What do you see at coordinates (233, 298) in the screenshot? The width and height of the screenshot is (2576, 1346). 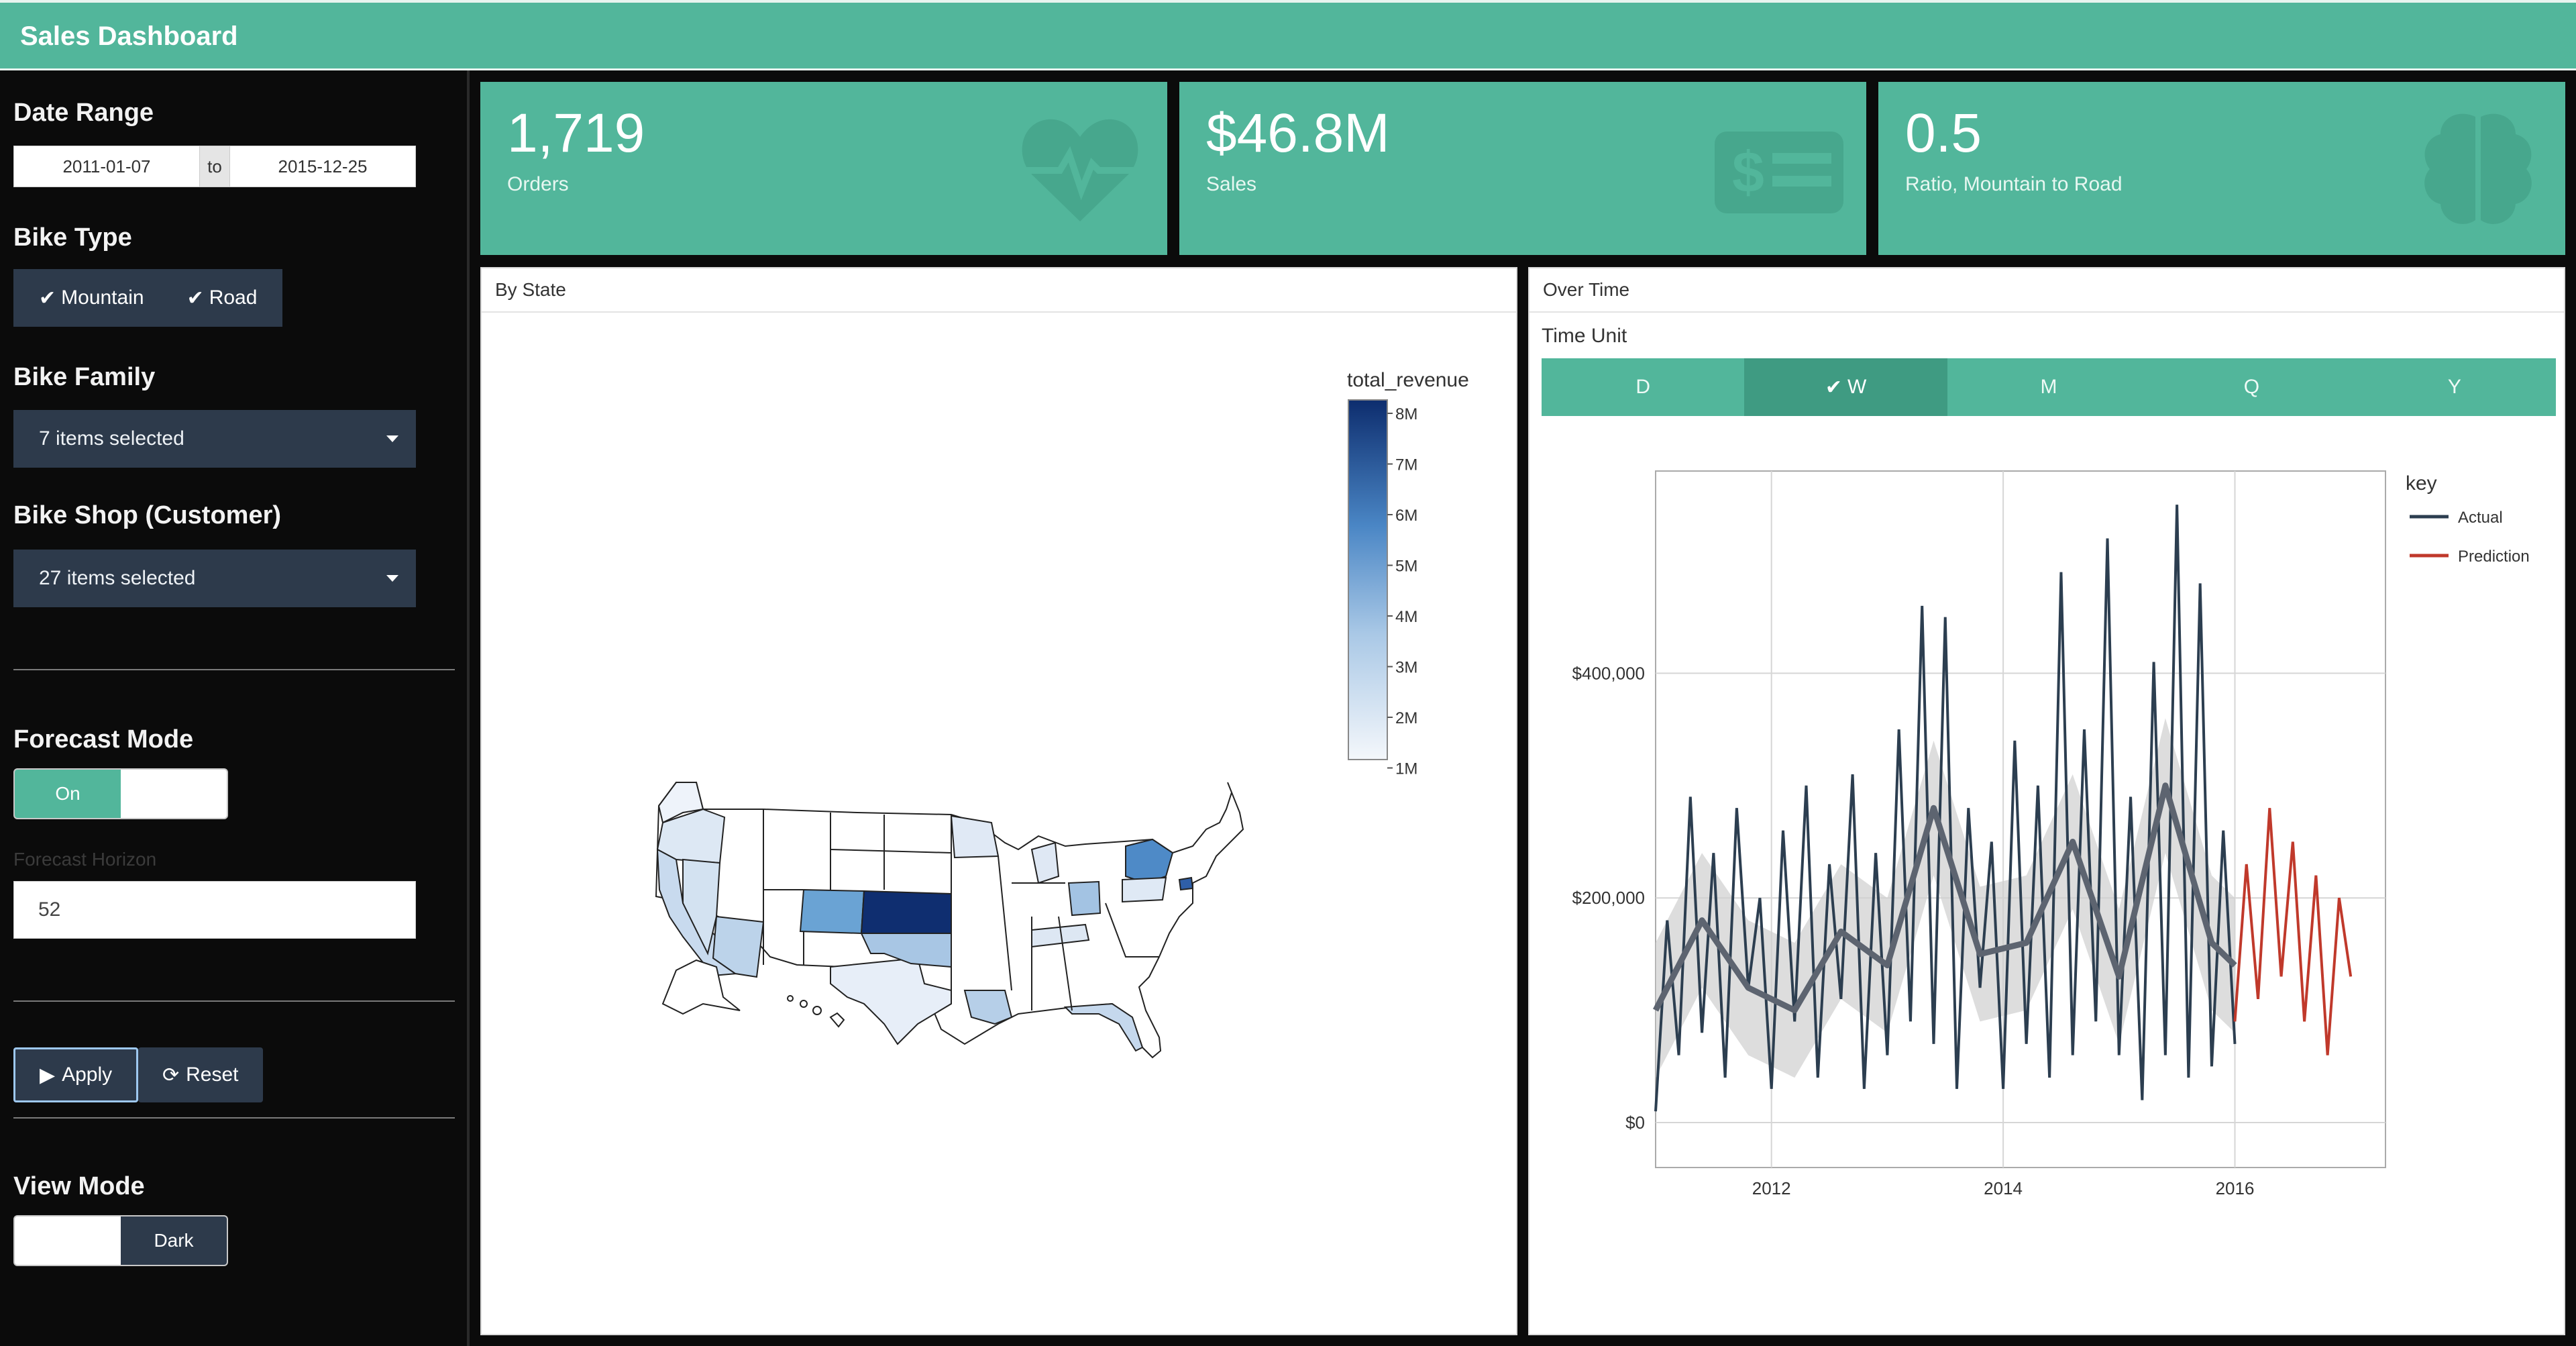 I see `bike-type-road-label: Road` at bounding box center [233, 298].